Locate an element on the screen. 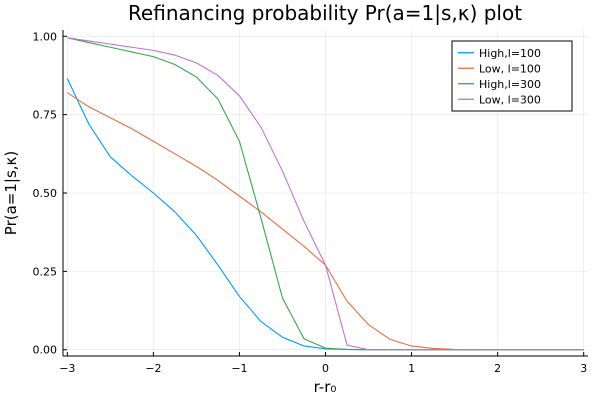 This screenshot has height=400, width=600. legend-entry-label: Low, l=100 is located at coordinates (510, 68).